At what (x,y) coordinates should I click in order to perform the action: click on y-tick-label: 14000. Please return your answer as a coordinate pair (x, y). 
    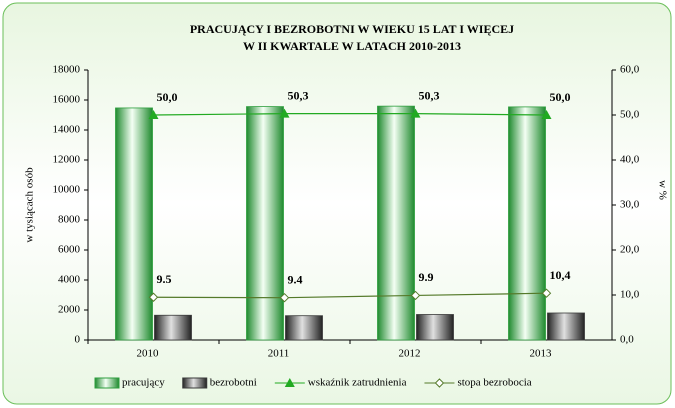
    Looking at the image, I should click on (67, 130).